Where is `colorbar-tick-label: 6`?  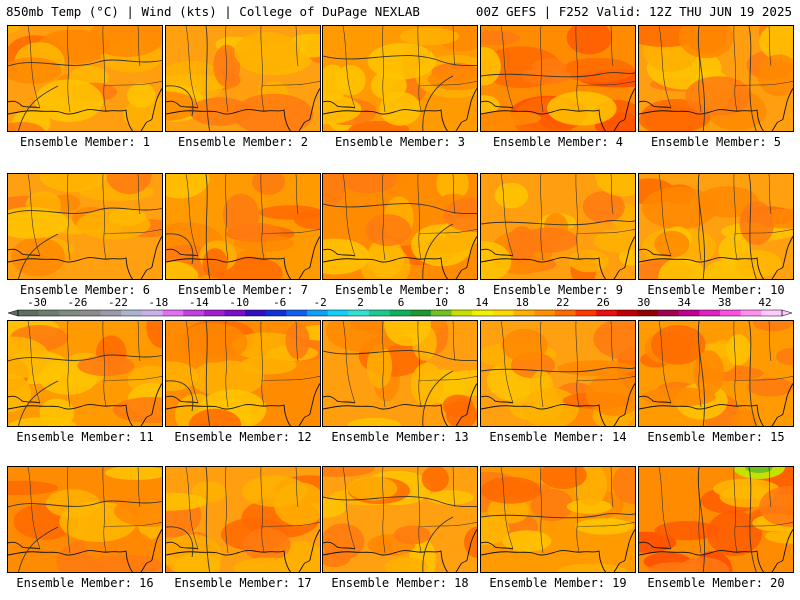
colorbar-tick-label: 6 is located at coordinates (401, 302).